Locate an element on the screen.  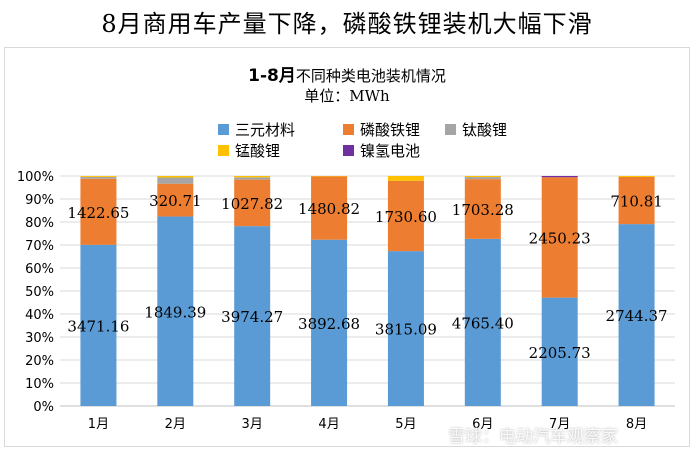
data-label: 2450.23 is located at coordinates (560, 238).